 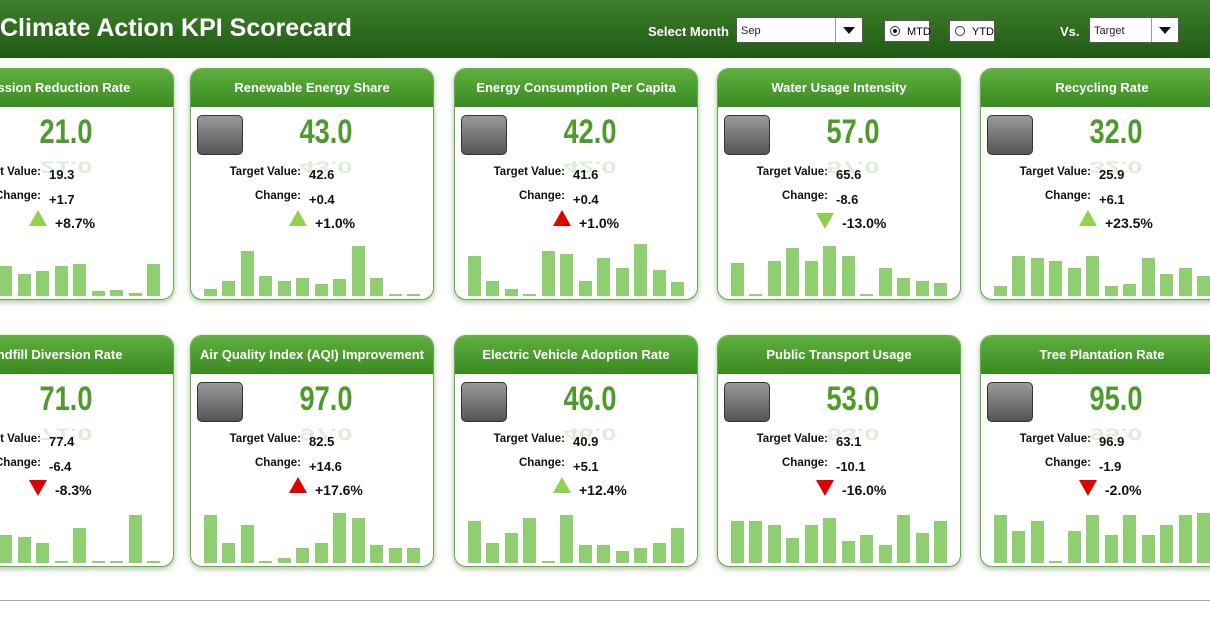 What do you see at coordinates (853, 399) in the screenshot?
I see `kpi-value: 53.0` at bounding box center [853, 399].